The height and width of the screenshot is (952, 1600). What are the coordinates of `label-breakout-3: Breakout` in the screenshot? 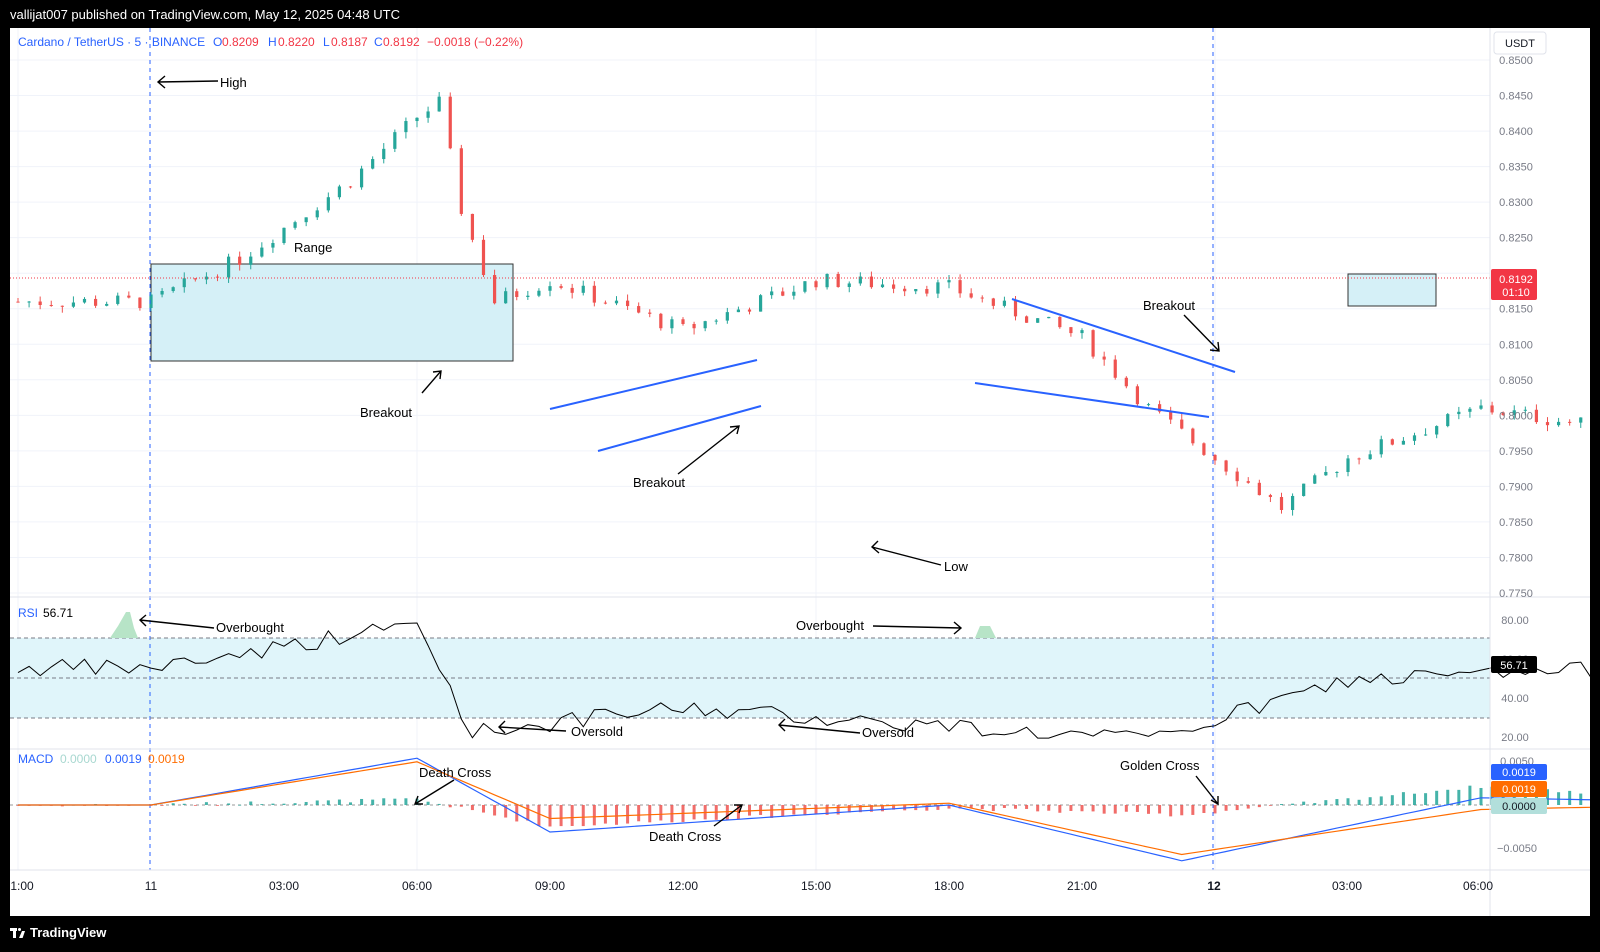 It's located at (1169, 305).